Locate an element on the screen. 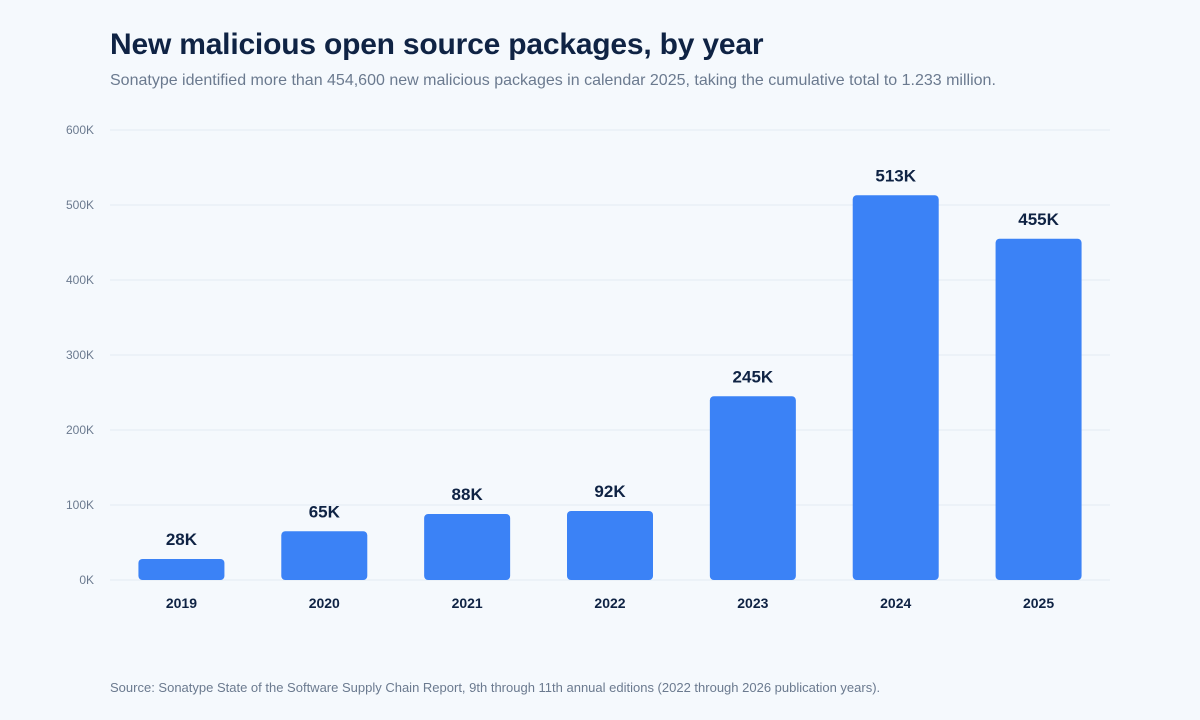  y-axis-ticks: 0K 100K 200K 300K 400K 500K 600K is located at coordinates (80, 355).